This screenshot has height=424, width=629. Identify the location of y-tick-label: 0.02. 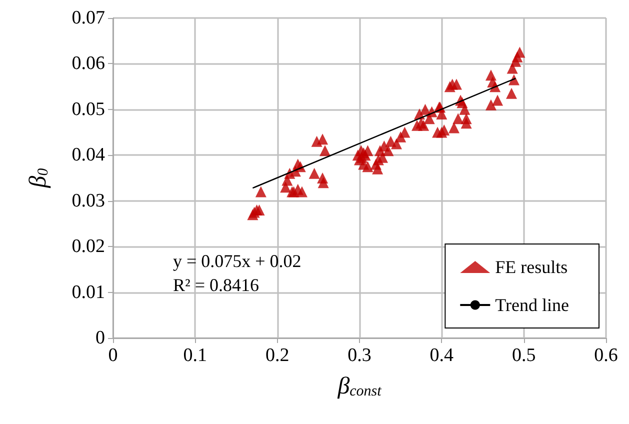
(88, 247).